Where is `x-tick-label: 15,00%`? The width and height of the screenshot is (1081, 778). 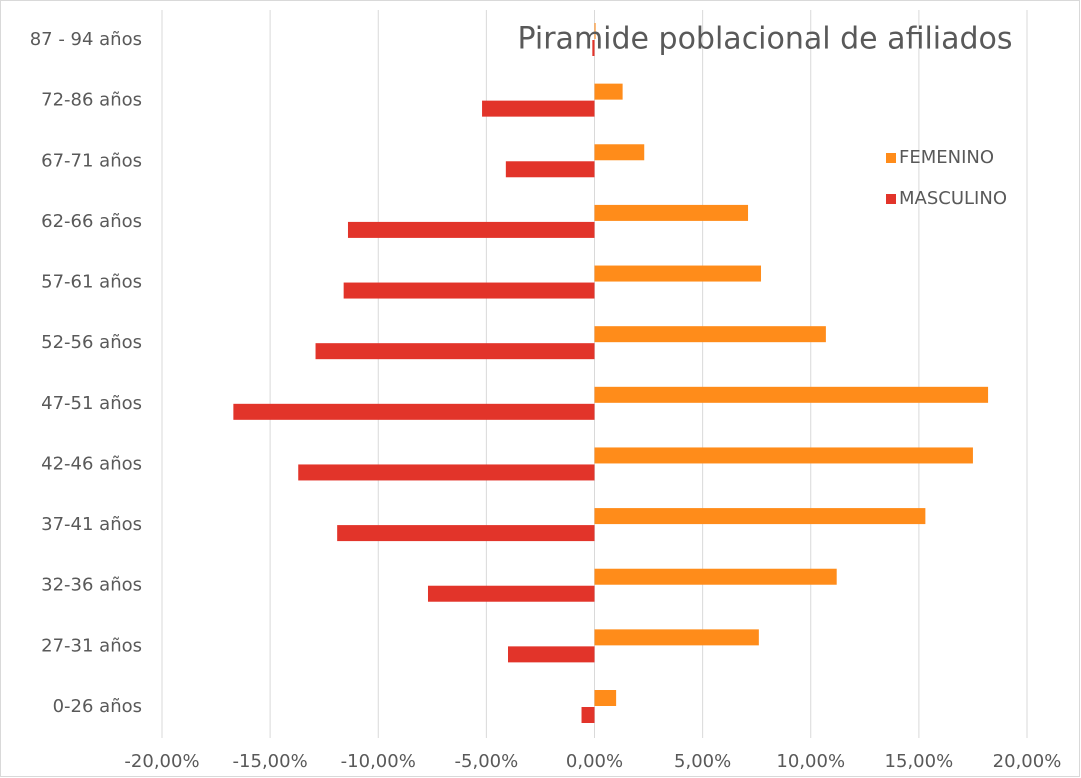 x-tick-label: 15,00% is located at coordinates (919, 761).